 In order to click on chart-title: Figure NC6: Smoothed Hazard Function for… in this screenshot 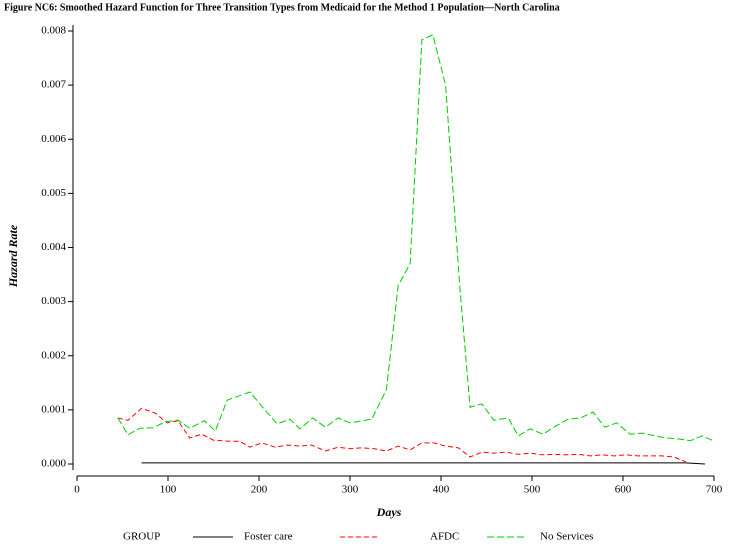, I will do `click(282, 7)`.